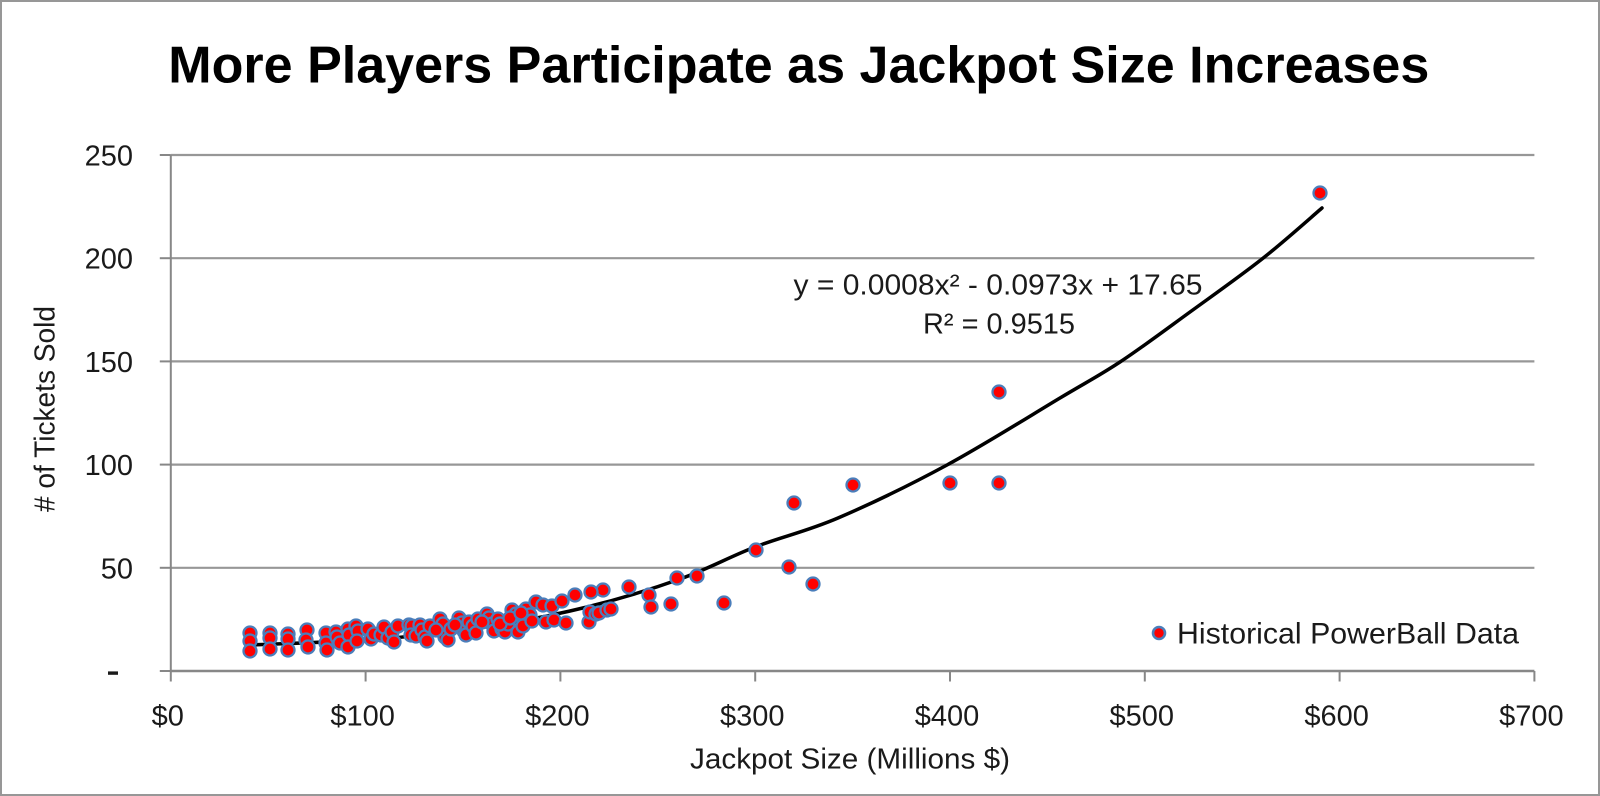 Image resolution: width=1600 pixels, height=796 pixels. Describe the element at coordinates (1336, 717) in the screenshot. I see `svg-text: $600` at that location.